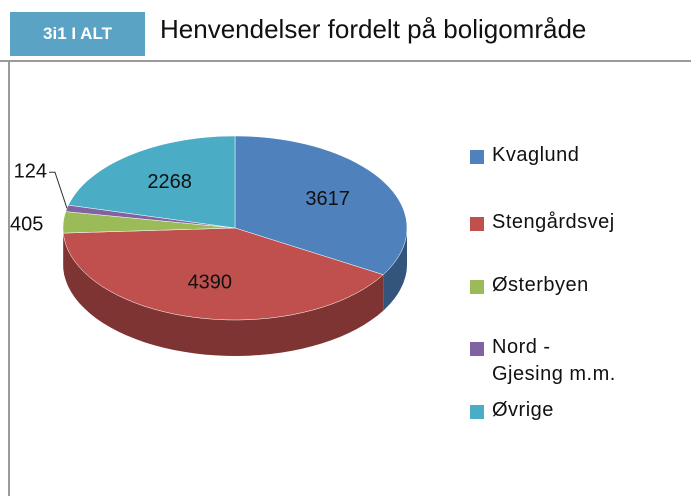  What do you see at coordinates (210, 283) in the screenshot?
I see `data-label: 4390` at bounding box center [210, 283].